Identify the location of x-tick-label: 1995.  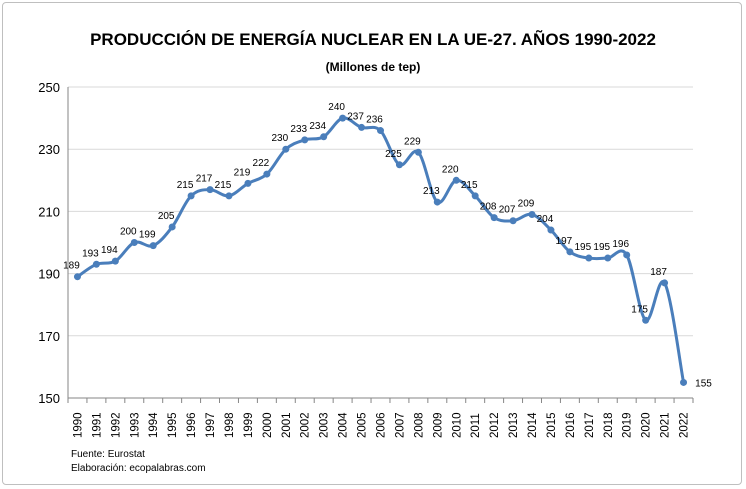
(173, 425).